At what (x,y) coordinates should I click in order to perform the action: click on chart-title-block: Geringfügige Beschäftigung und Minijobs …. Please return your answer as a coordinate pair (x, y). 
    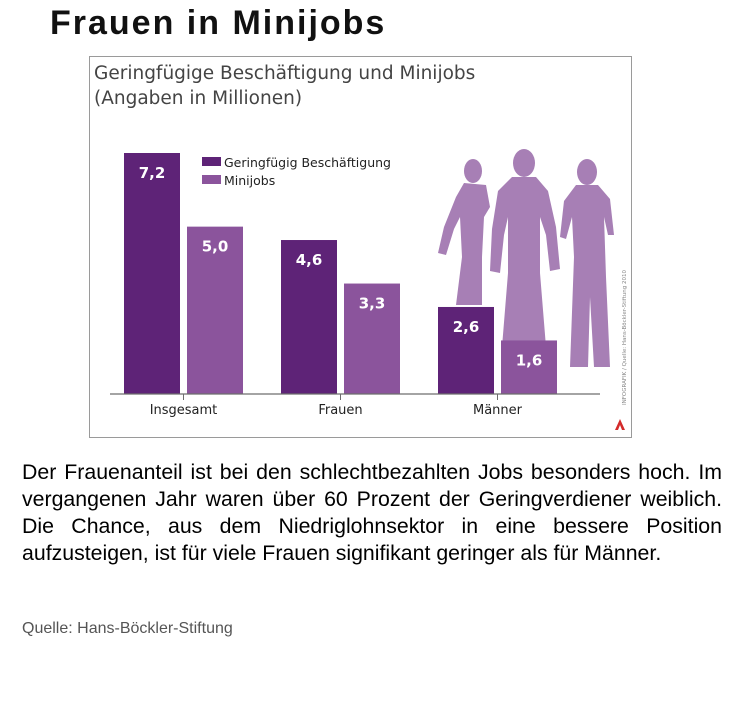
    Looking at the image, I should click on (284, 86).